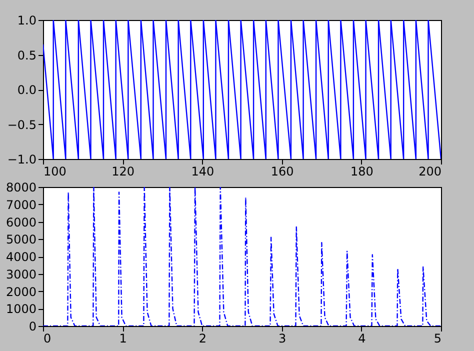 Image resolution: width=474 pixels, height=351 pixels. I want to click on y-tick-label: −1.0, so click(21, 159).